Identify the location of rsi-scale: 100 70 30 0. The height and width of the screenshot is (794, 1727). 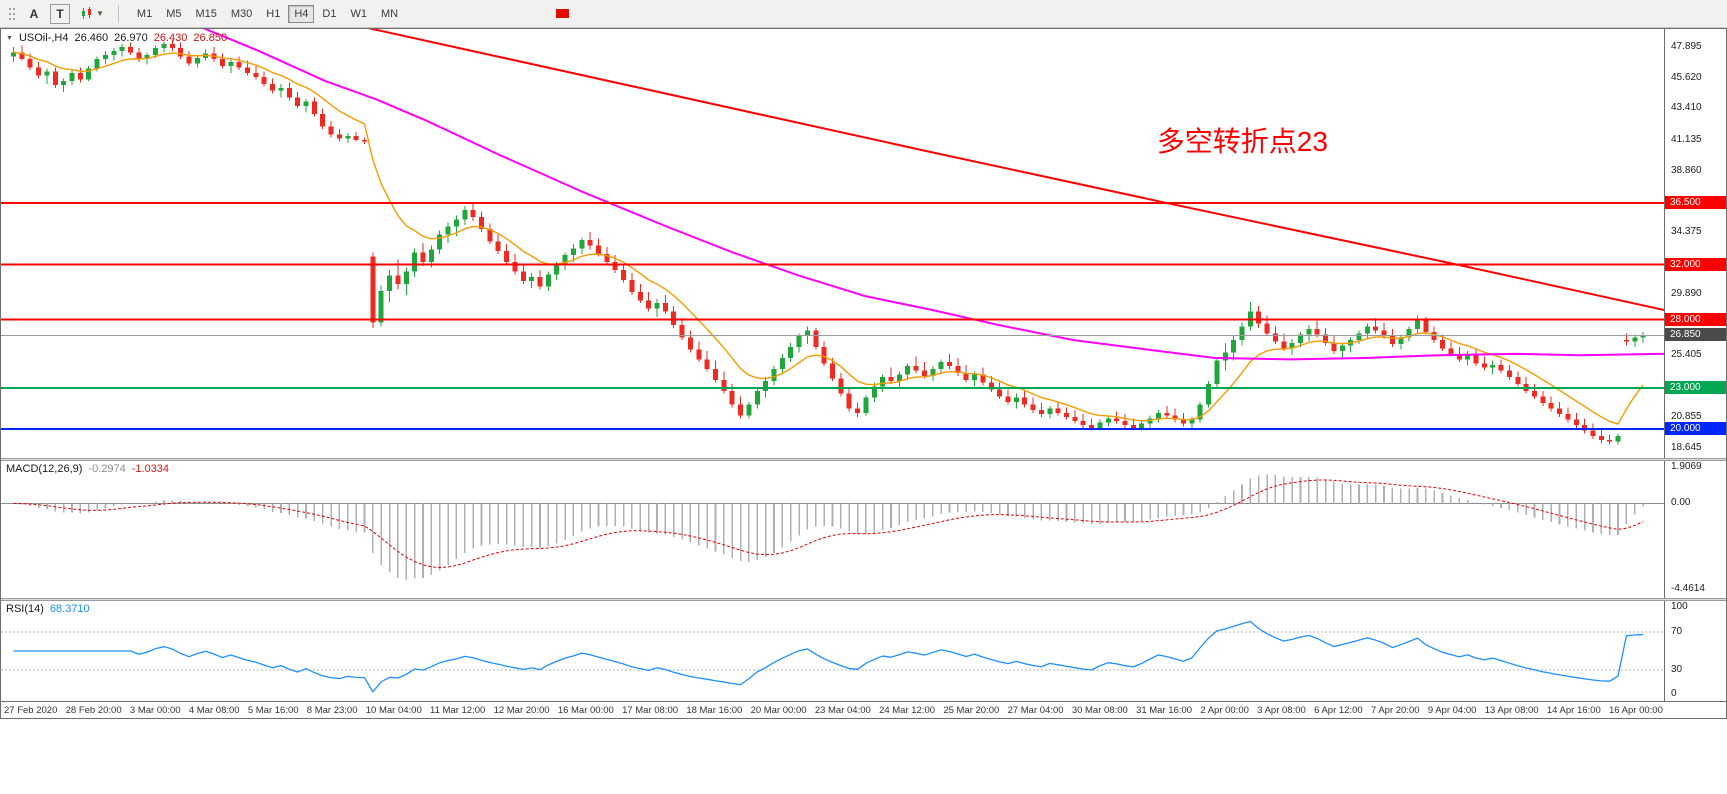
(1695, 651).